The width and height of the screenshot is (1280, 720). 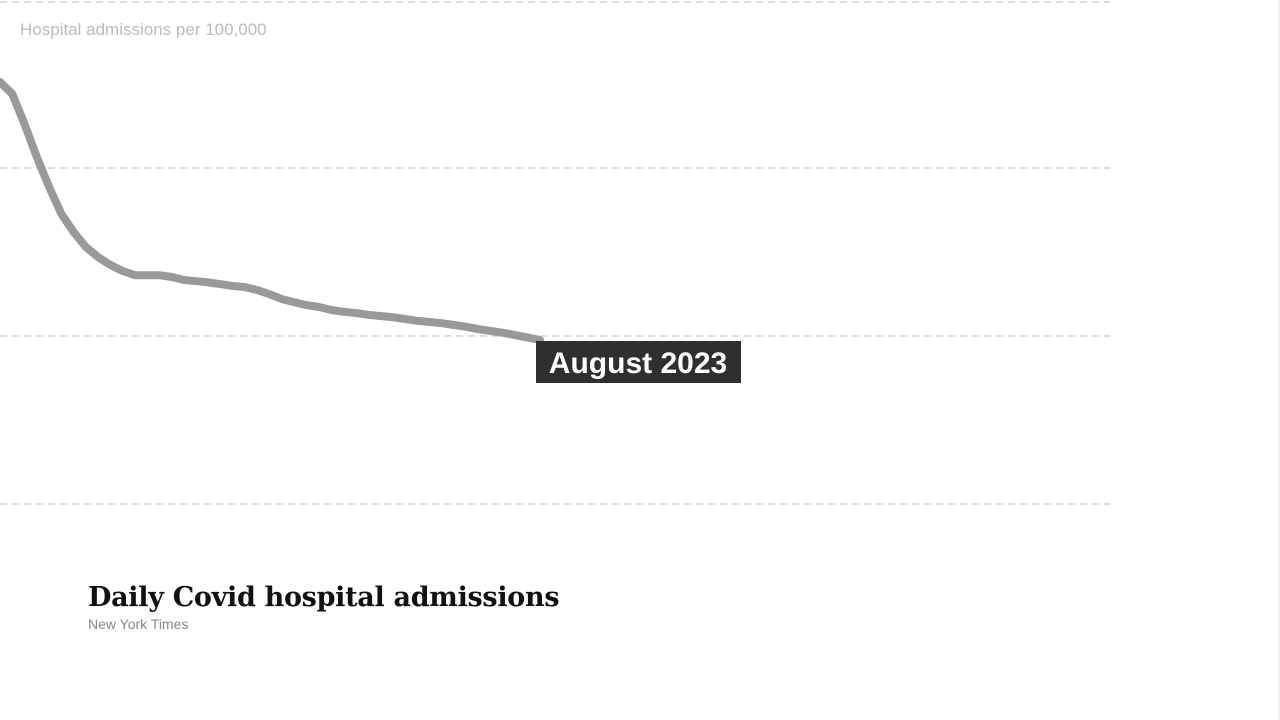 I want to click on annotation-label: August 2023, so click(x=638, y=363).